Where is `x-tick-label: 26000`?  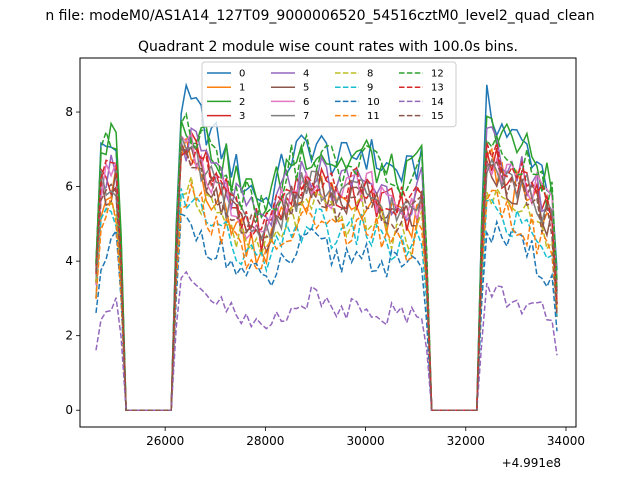
x-tick-label: 26000 is located at coordinates (165, 441).